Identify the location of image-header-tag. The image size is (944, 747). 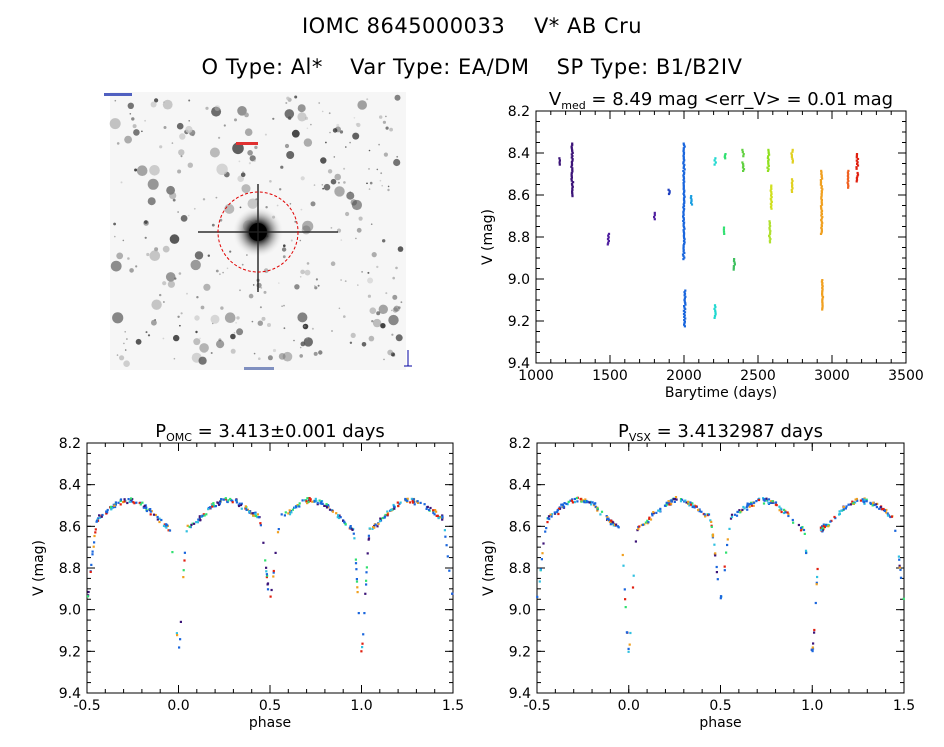
(118, 94).